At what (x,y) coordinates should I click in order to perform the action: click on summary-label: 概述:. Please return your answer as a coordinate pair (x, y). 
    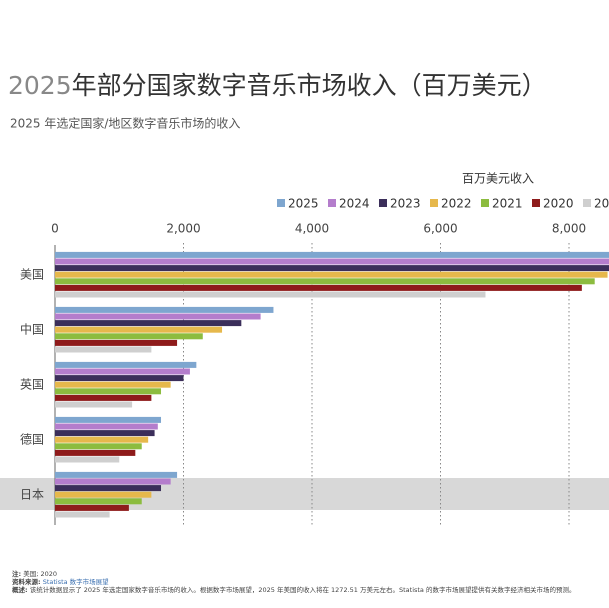
    Looking at the image, I should click on (20, 589).